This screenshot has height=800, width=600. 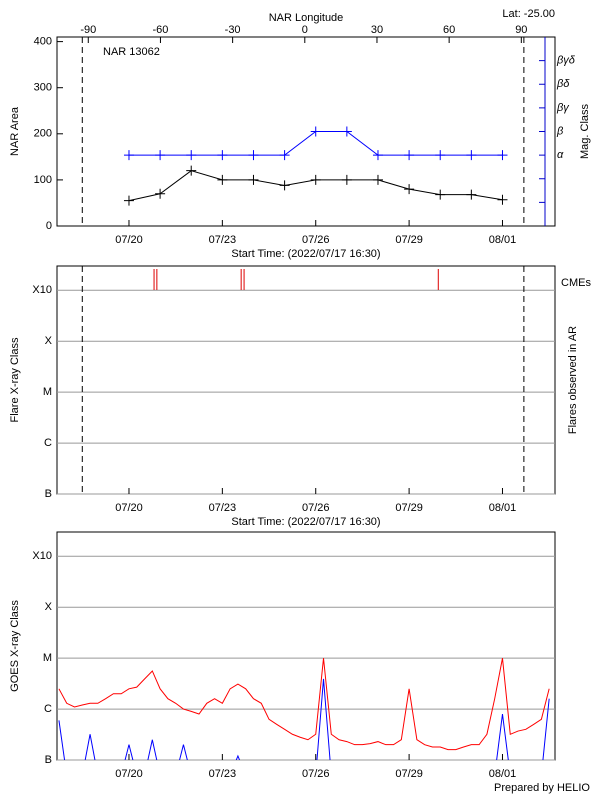 What do you see at coordinates (576, 283) in the screenshot?
I see `cme-label: CMEs` at bounding box center [576, 283].